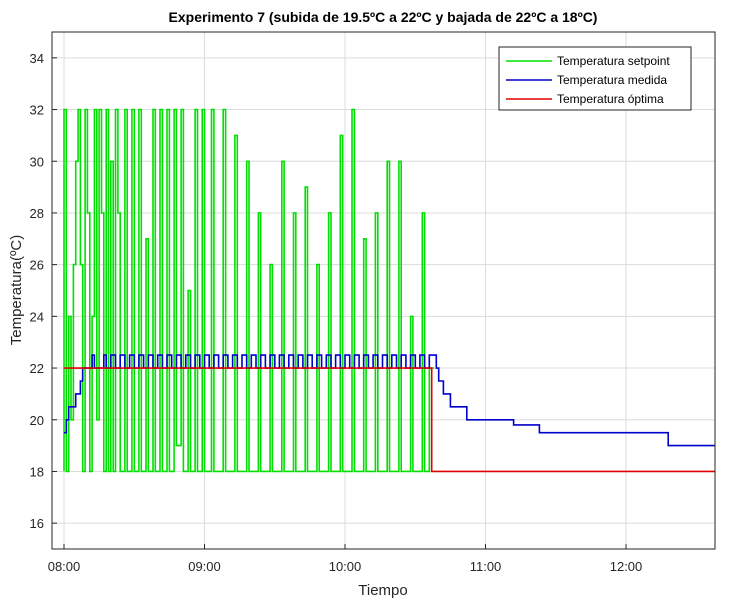  Describe the element at coordinates (37, 316) in the screenshot. I see `y-tick-label: 24` at that location.